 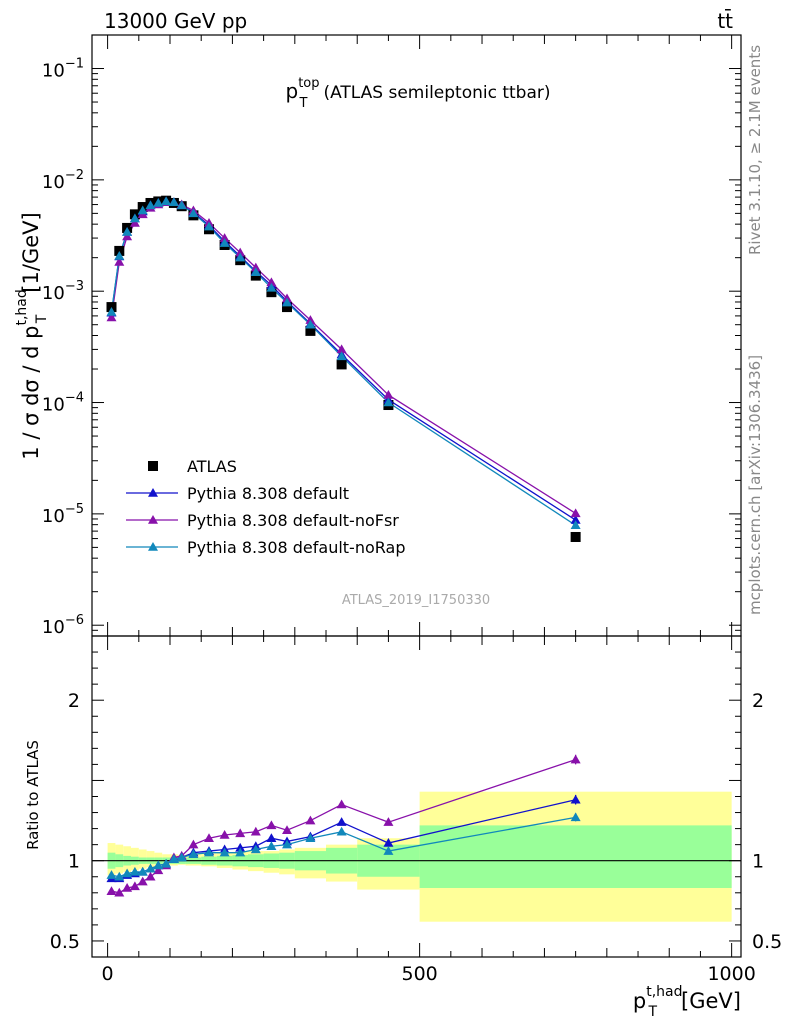 I want to click on x-tick-label: 1000, so click(x=731, y=974).